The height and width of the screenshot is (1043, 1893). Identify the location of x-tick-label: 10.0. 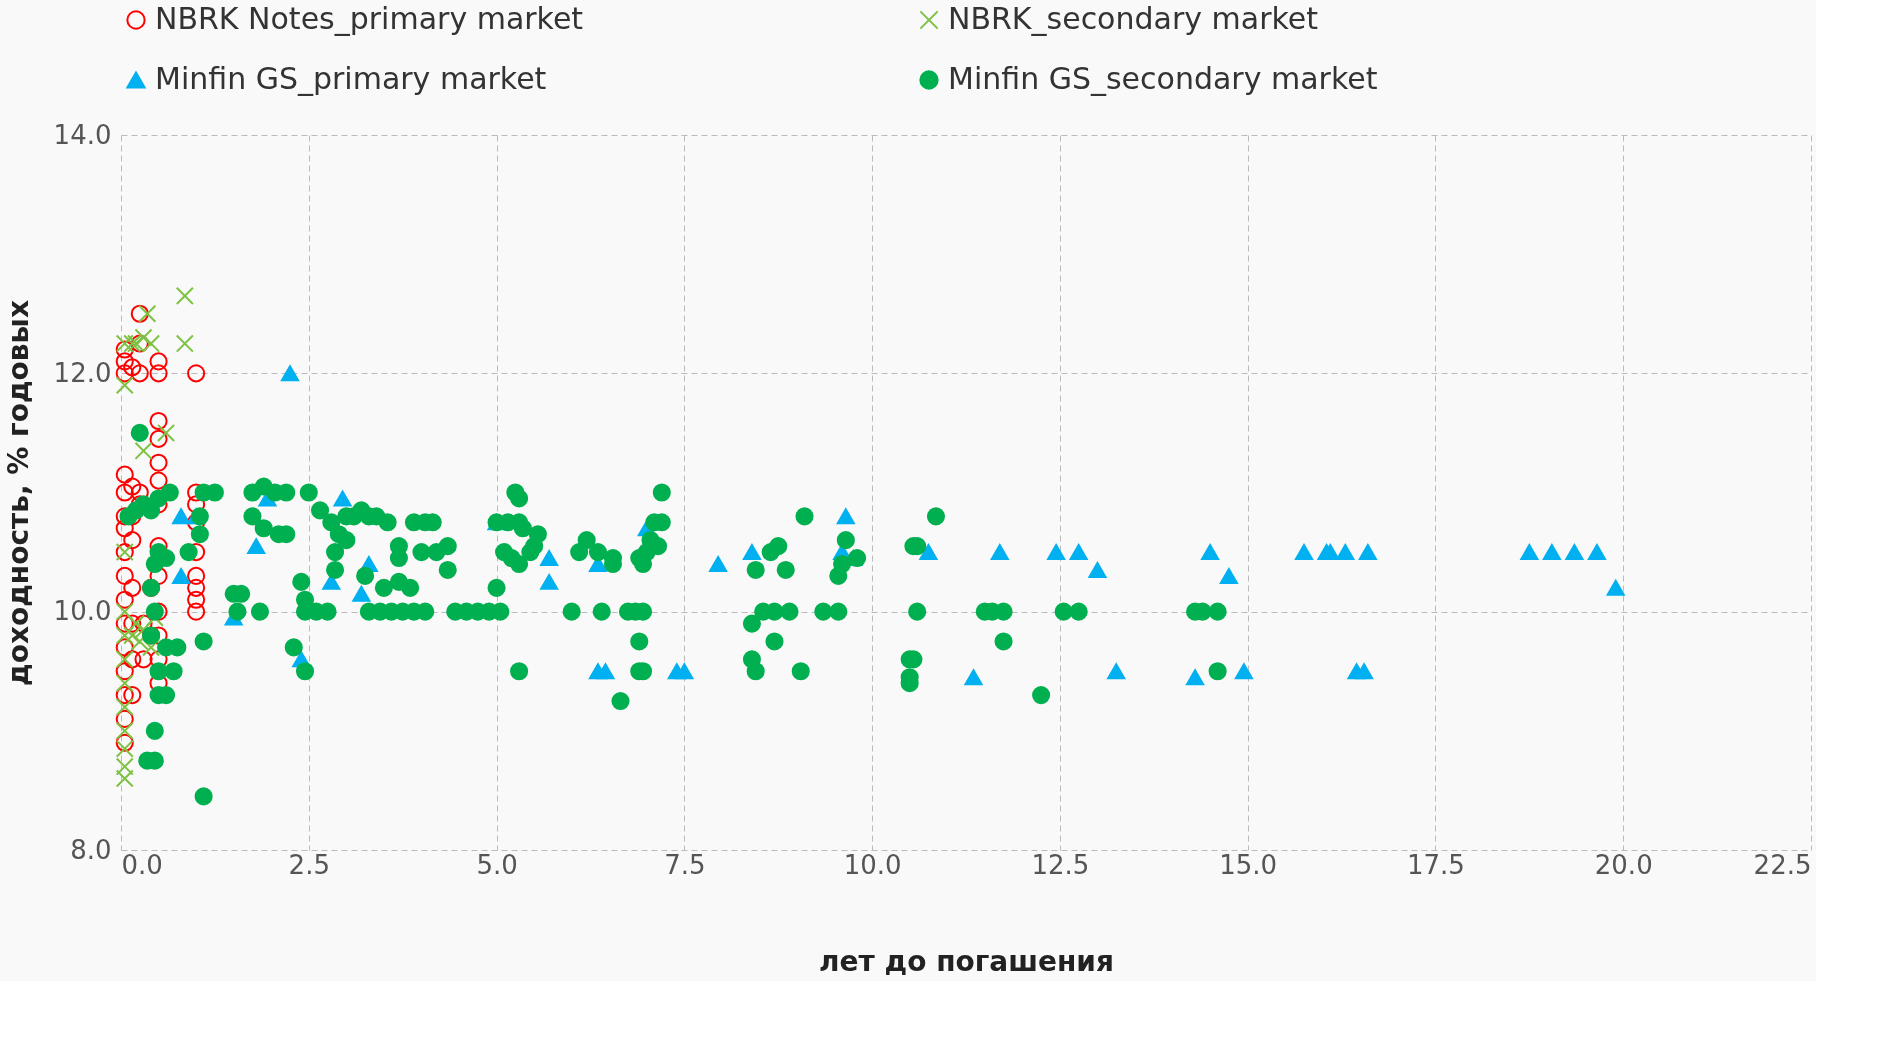
(872, 864).